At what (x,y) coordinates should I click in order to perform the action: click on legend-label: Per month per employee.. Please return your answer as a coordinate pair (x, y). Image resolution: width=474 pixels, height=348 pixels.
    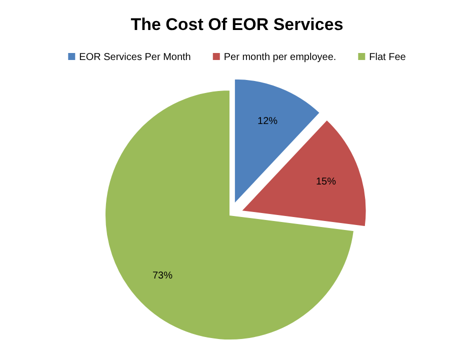
    Looking at the image, I should click on (280, 57).